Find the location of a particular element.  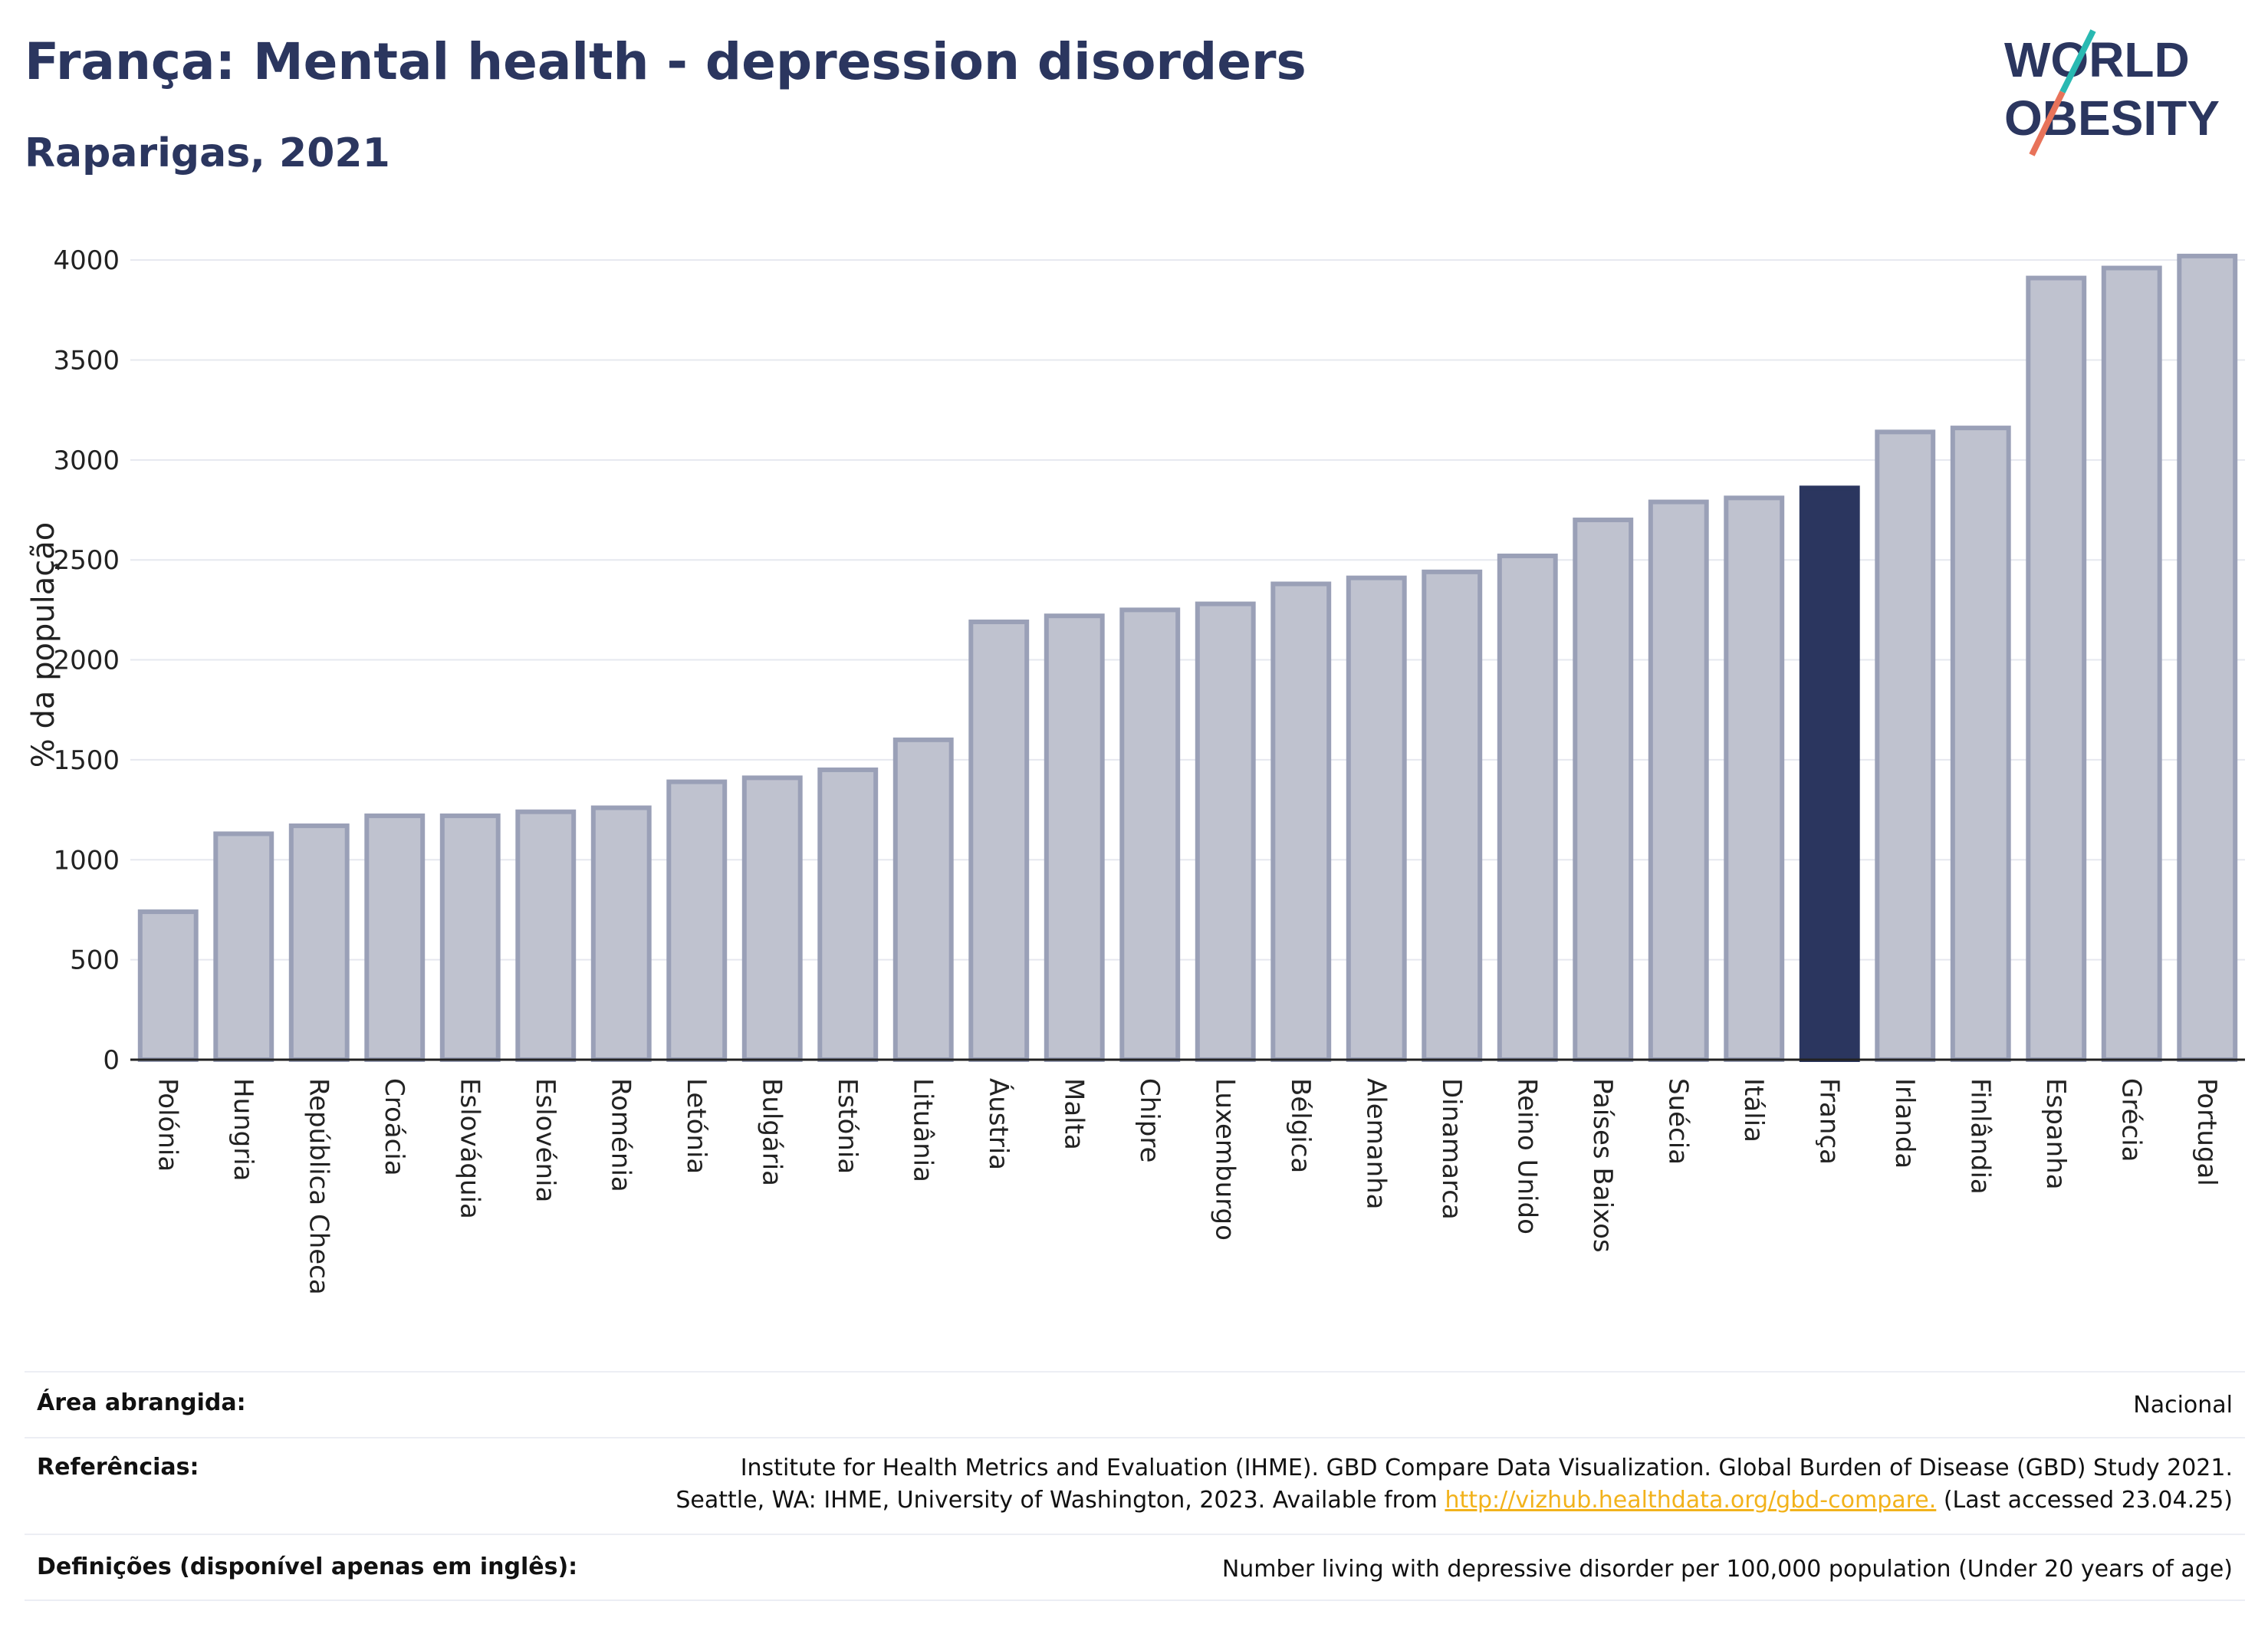

bar-Bélgica is located at coordinates (1301, 822).